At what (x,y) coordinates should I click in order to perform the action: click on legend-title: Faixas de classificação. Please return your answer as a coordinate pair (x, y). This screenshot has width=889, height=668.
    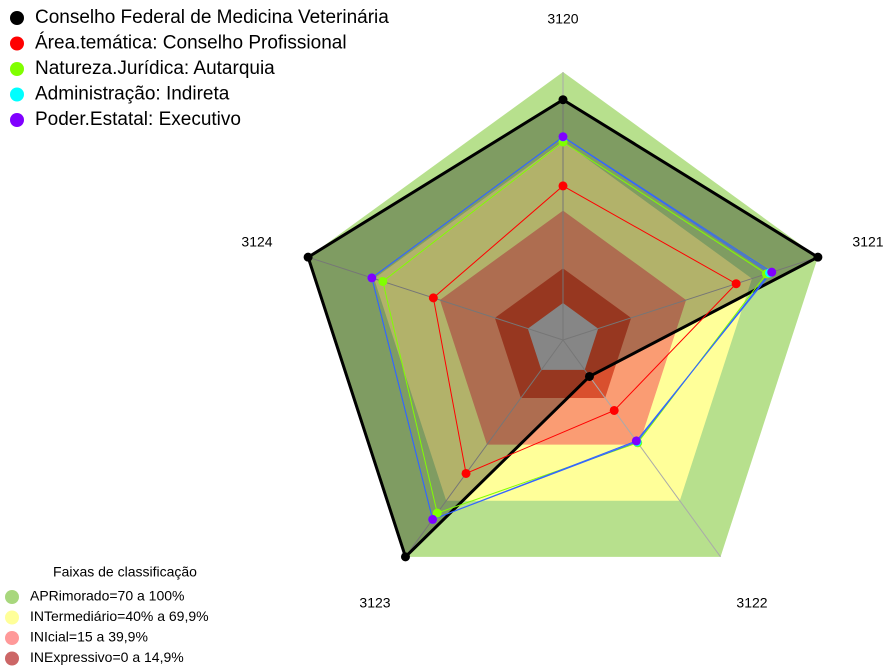
    Looking at the image, I should click on (125, 572).